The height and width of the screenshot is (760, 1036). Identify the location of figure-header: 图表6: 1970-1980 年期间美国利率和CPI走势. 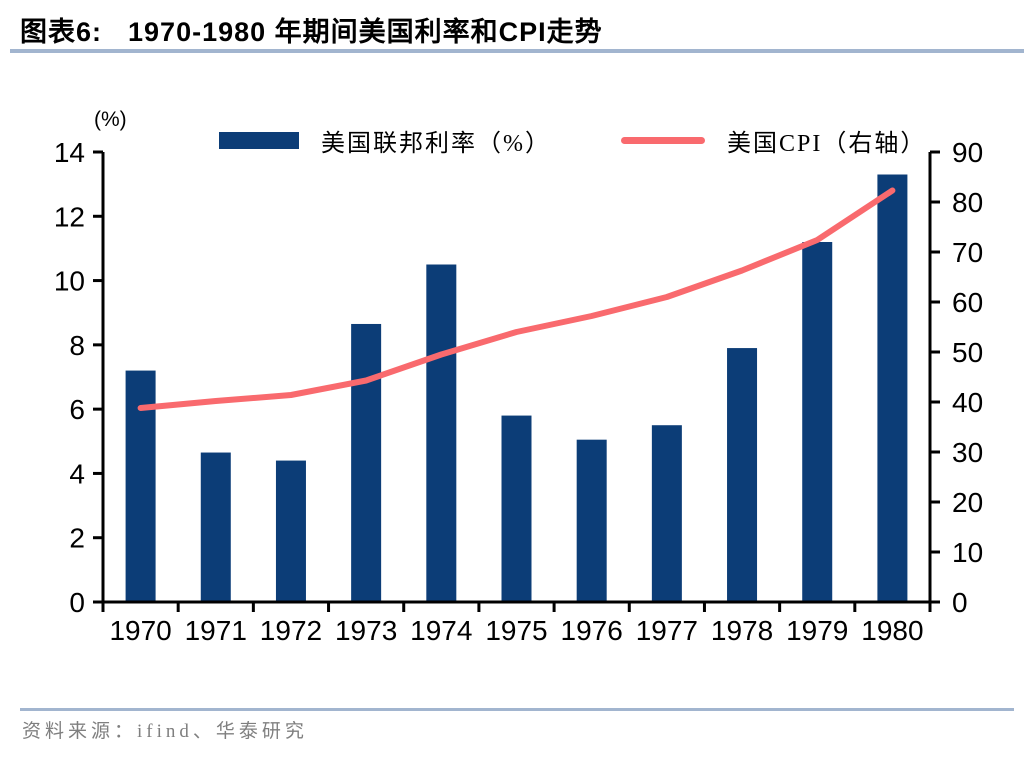
(311, 29).